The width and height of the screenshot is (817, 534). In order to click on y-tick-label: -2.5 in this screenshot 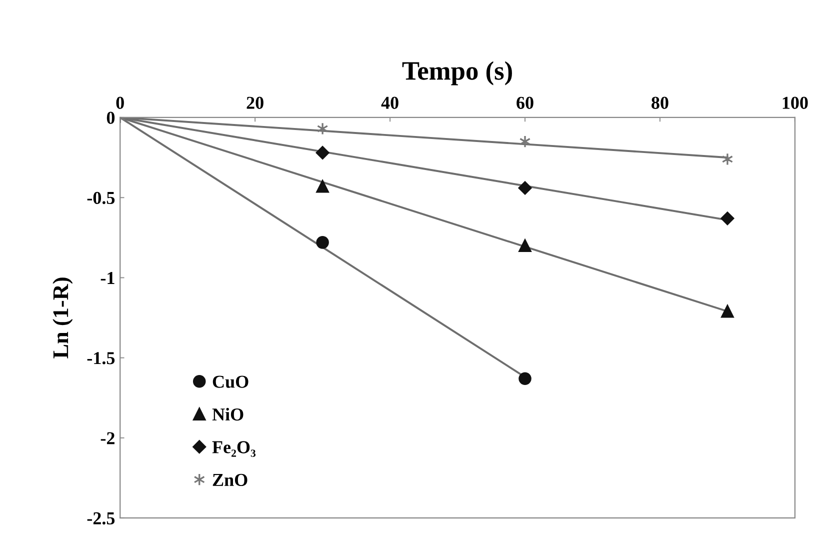, I will do `click(101, 518)`.